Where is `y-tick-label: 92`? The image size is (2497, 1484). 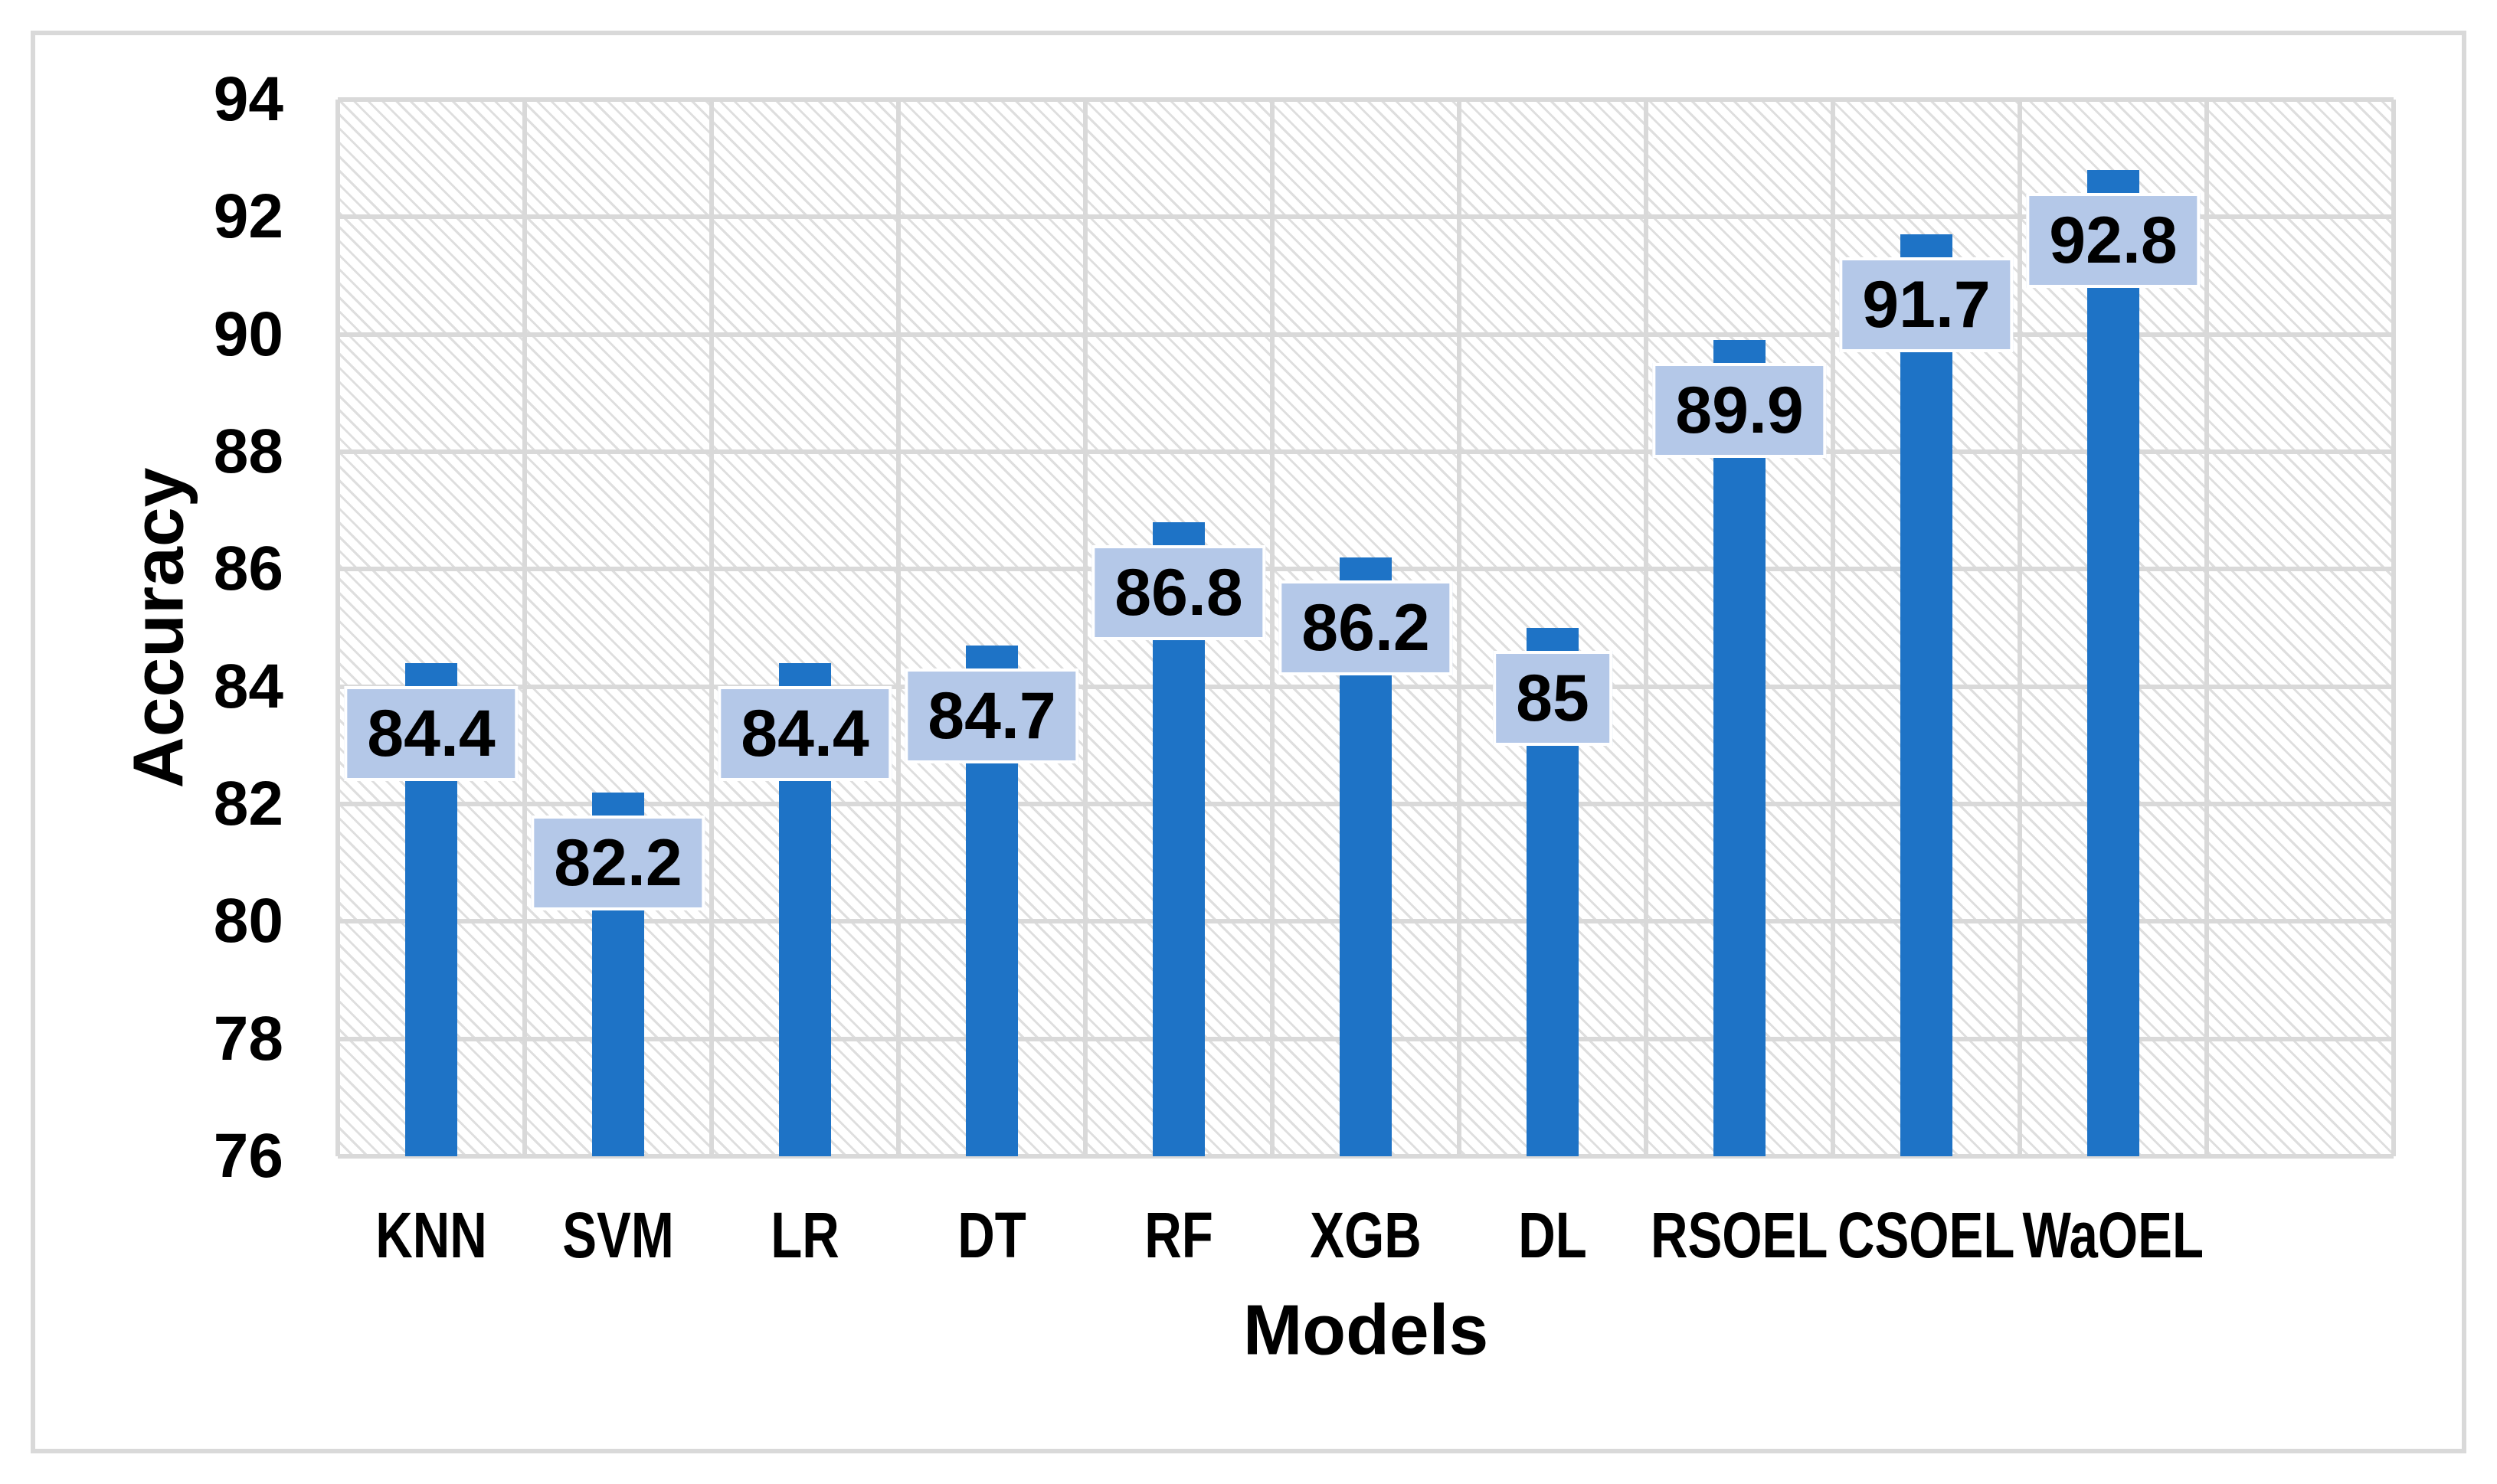 y-tick-label: 92 is located at coordinates (248, 216).